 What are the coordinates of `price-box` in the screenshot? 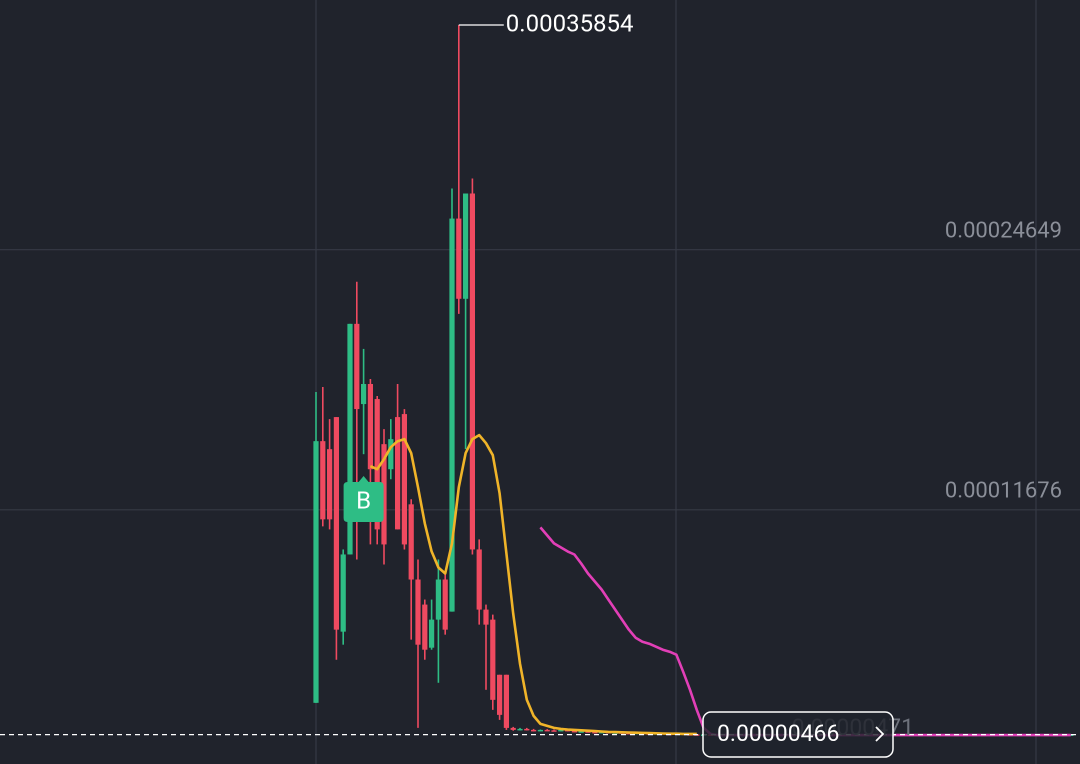 It's located at (798, 734).